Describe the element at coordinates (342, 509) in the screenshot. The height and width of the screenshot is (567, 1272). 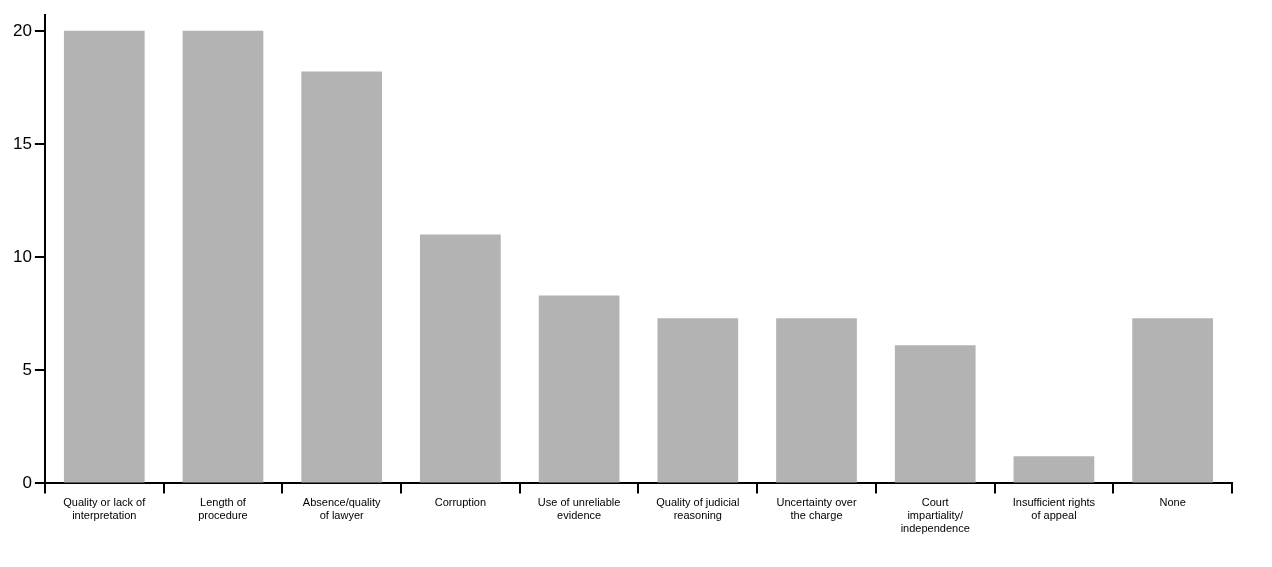
I see `x-tick-label: Absence/quality of lawyer` at that location.